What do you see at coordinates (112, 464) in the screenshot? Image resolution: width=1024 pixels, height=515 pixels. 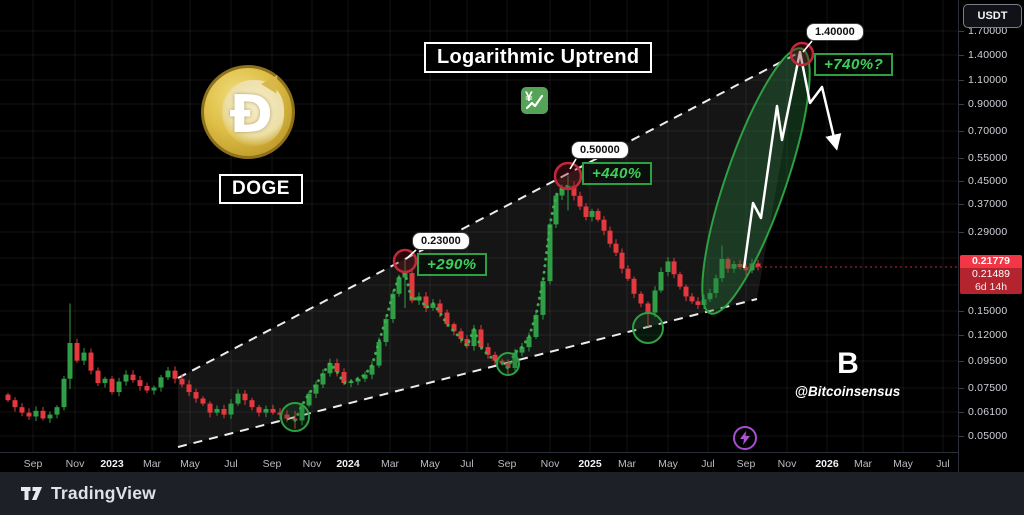 I see `time-axis-label: 2023` at bounding box center [112, 464].